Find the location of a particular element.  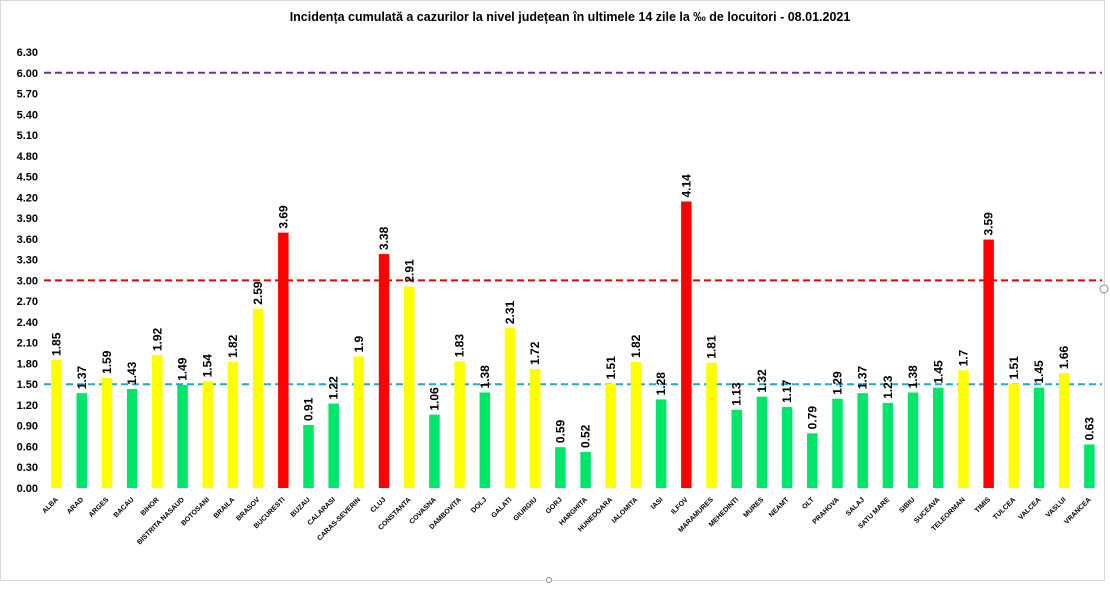

y-tick-label: 3.00 is located at coordinates (27, 281).